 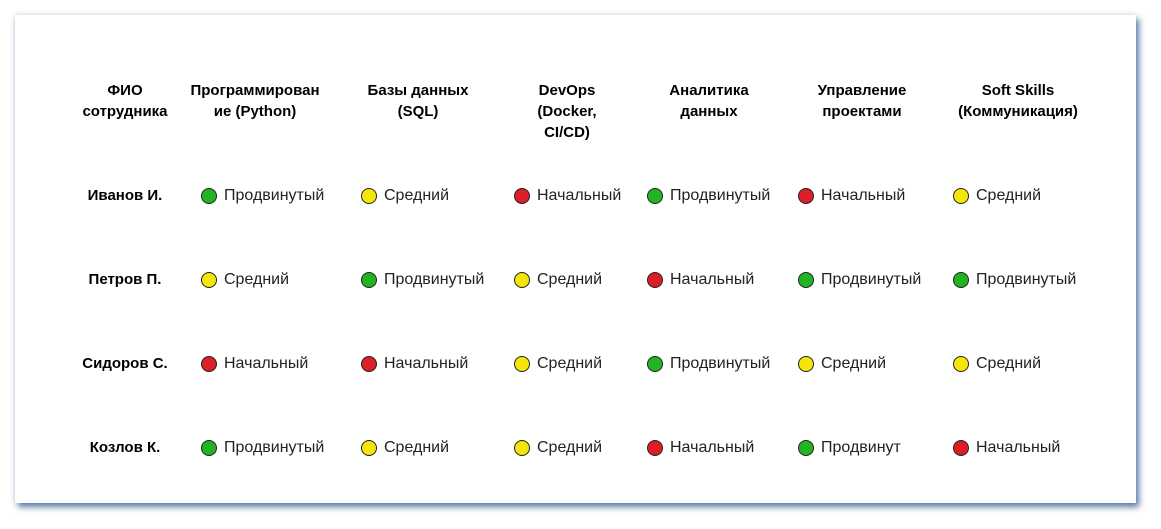 What do you see at coordinates (255, 101) in the screenshot?
I see `column-header: Программирован ие (Python)` at bounding box center [255, 101].